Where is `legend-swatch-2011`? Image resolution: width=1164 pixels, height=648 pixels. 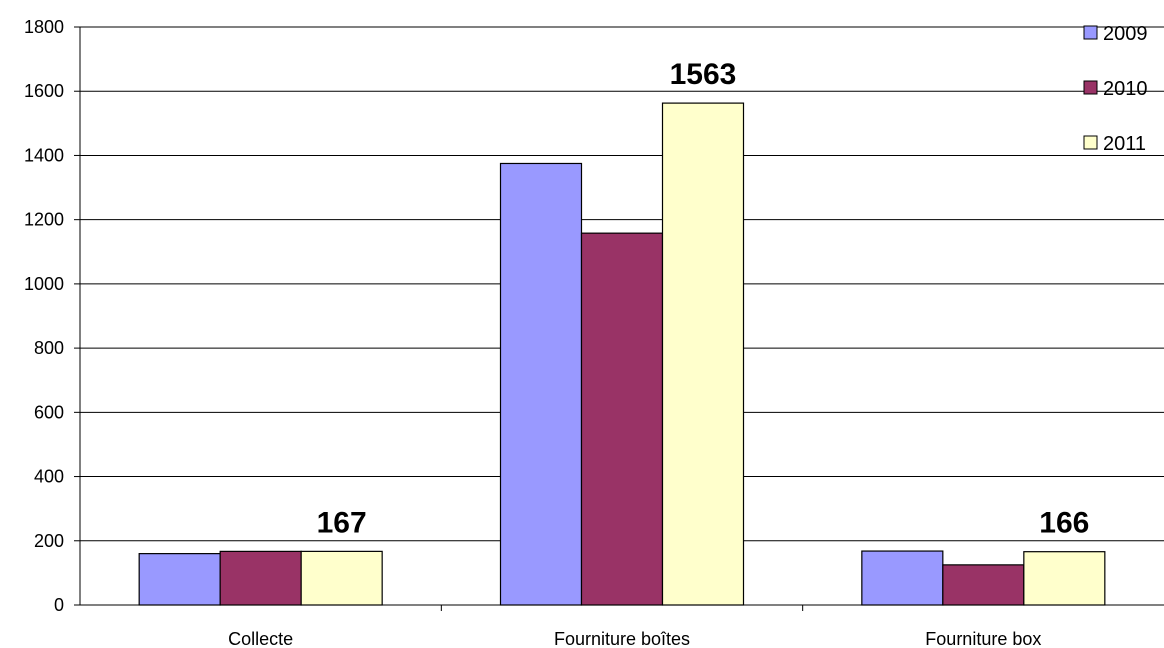 legend-swatch-2011 is located at coordinates (1090, 142).